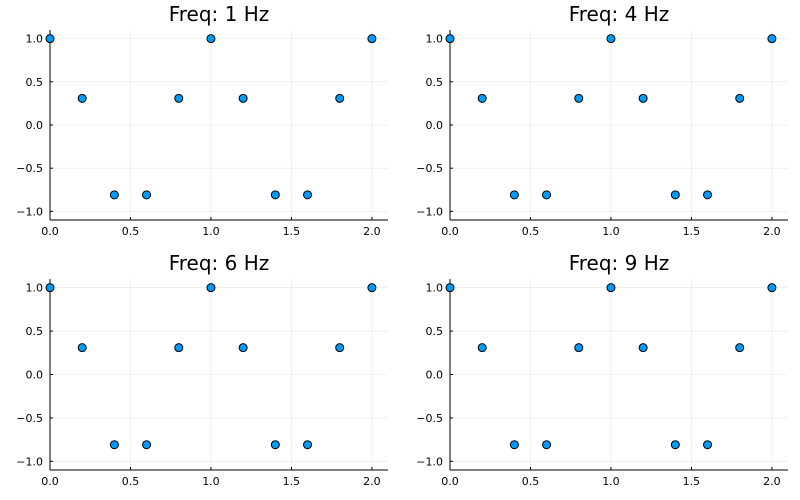  I want to click on subplot-title: Freq: 4 Hz, so click(619, 14).